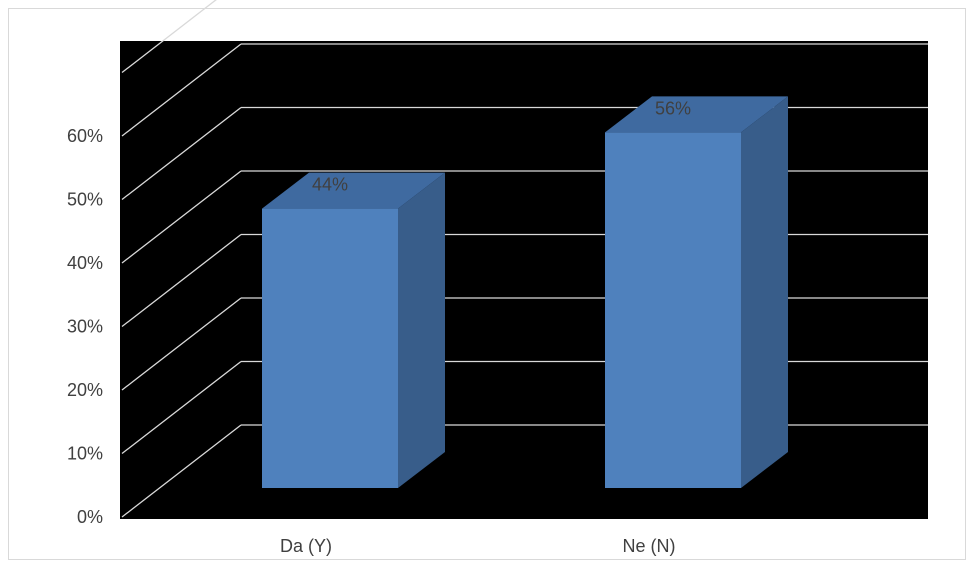 The width and height of the screenshot is (976, 568). I want to click on ytick-label-2: 20%, so click(85, 390).